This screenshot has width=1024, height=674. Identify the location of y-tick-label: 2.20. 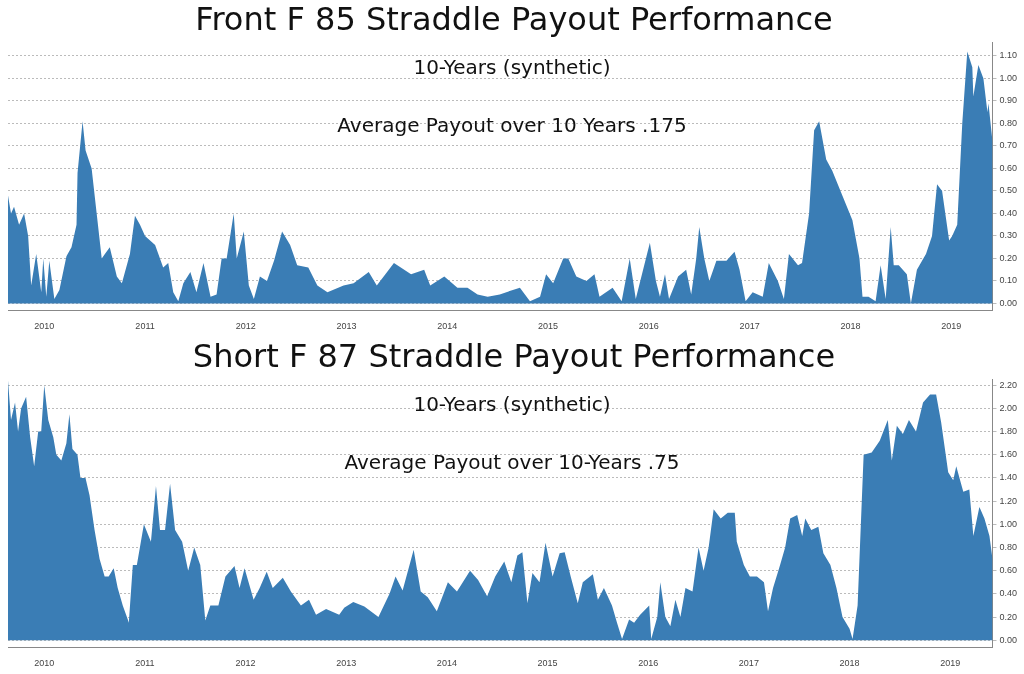
(1008, 384).